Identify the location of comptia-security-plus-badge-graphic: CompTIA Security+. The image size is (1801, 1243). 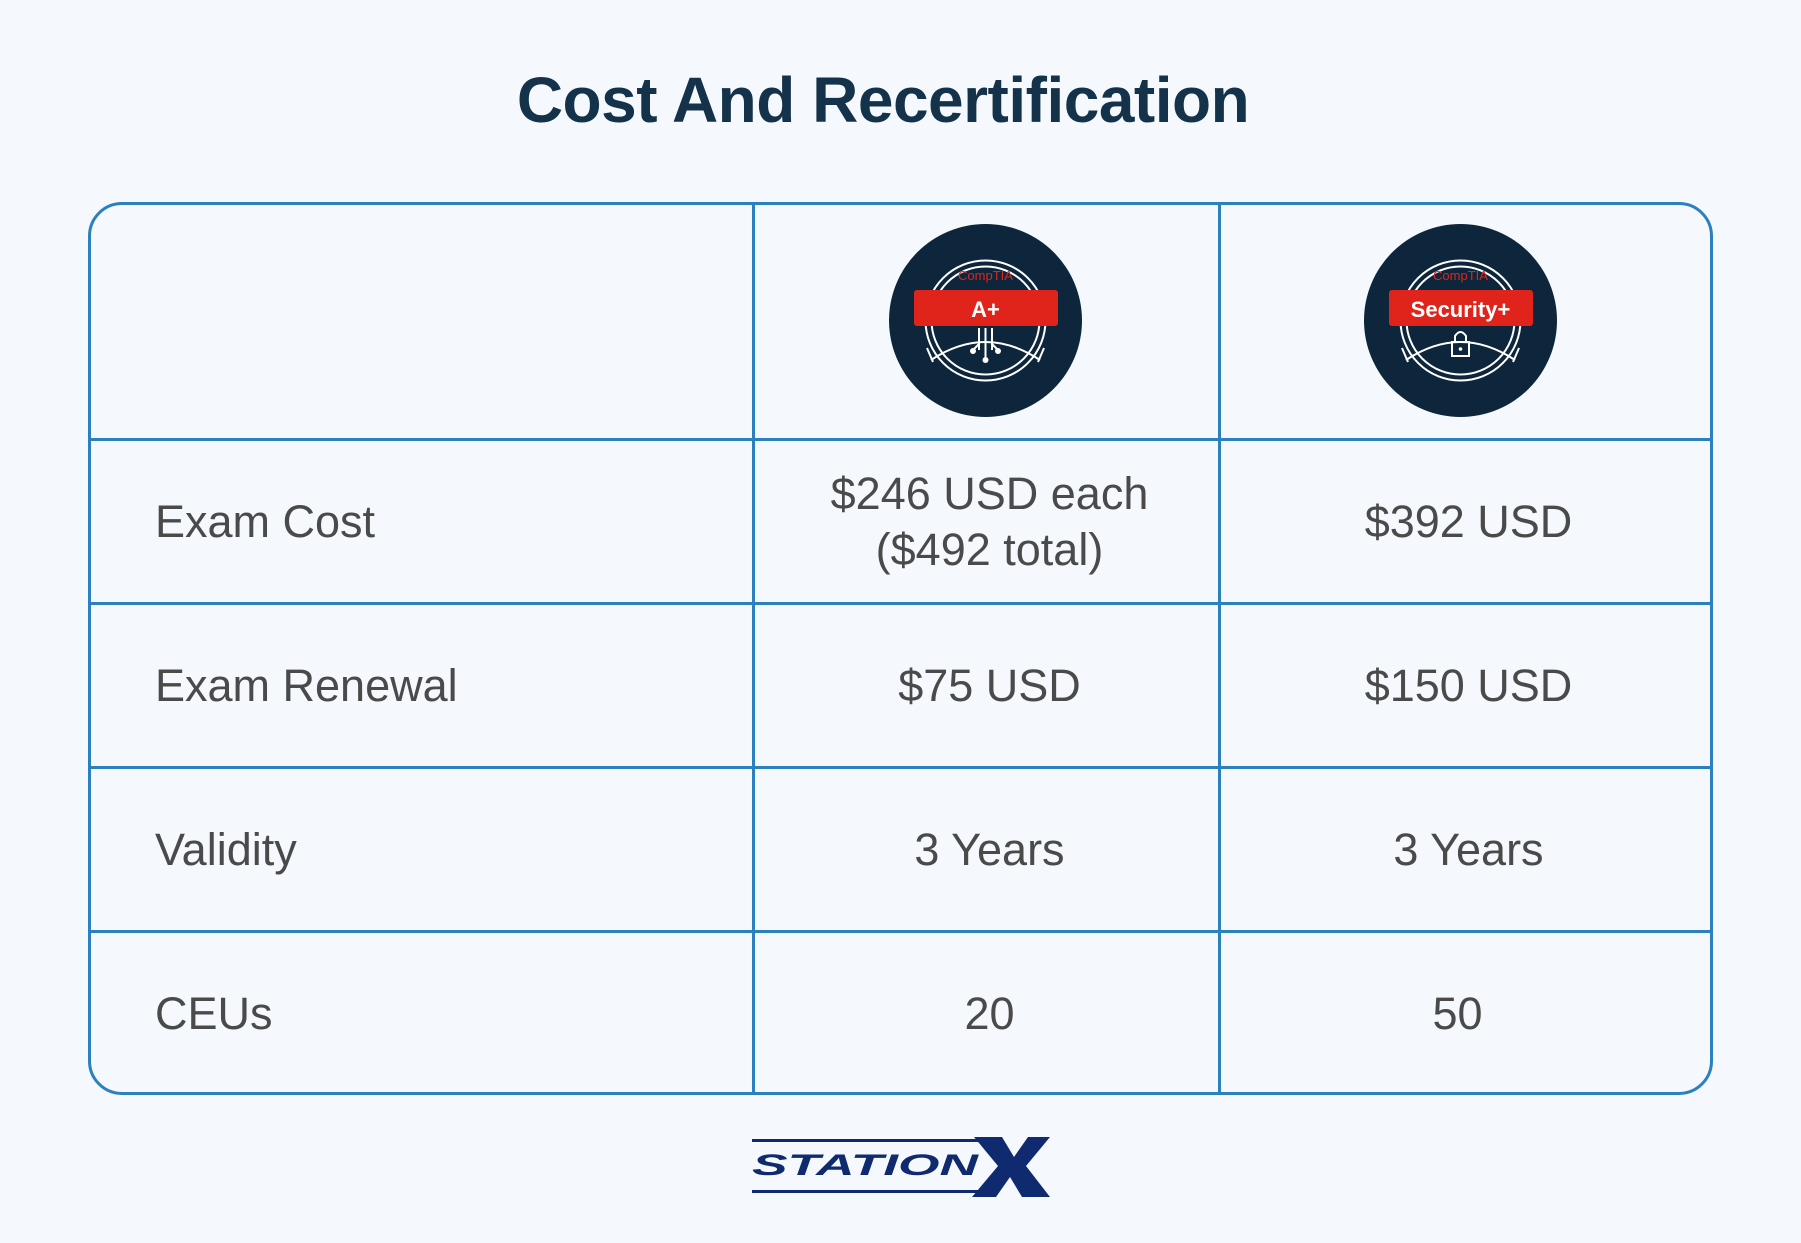
(1461, 320).